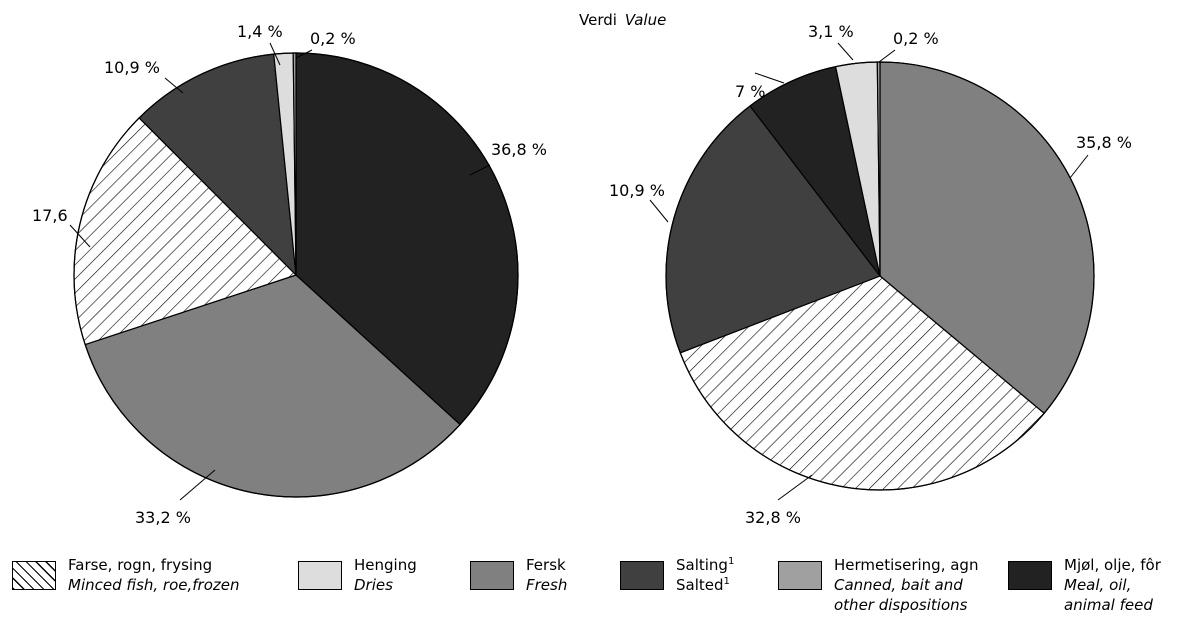 Image resolution: width=1191 pixels, height=624 pixels. I want to click on pie-2-label-fersk: 35,8 %, so click(1104, 142).